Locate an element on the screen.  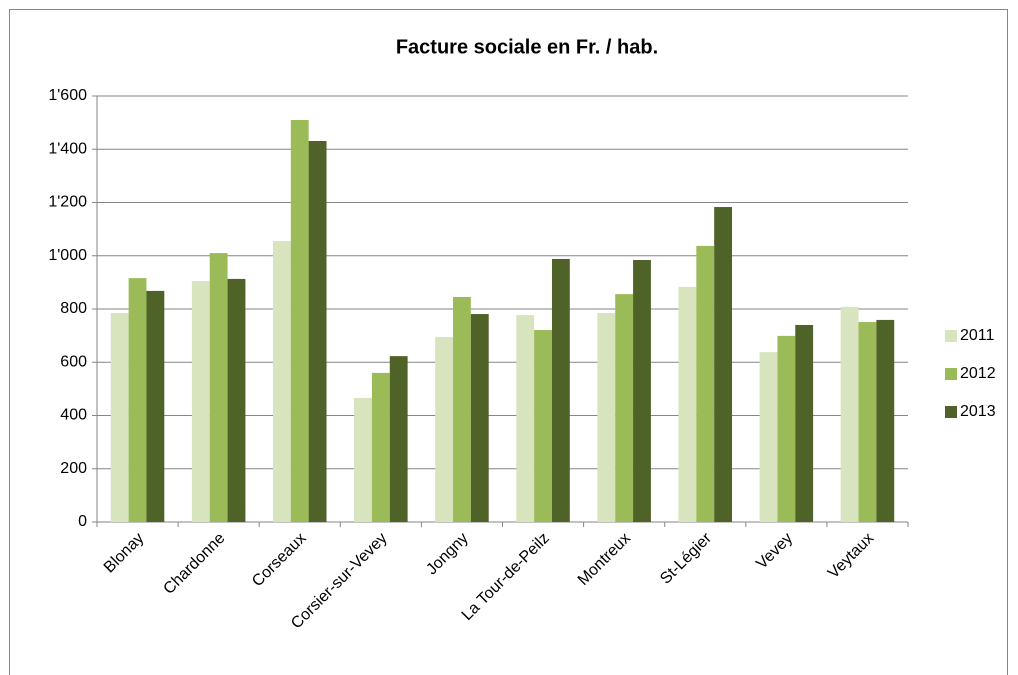
chart-title: Facture sociale en Fr. / hab. is located at coordinates (527, 47).